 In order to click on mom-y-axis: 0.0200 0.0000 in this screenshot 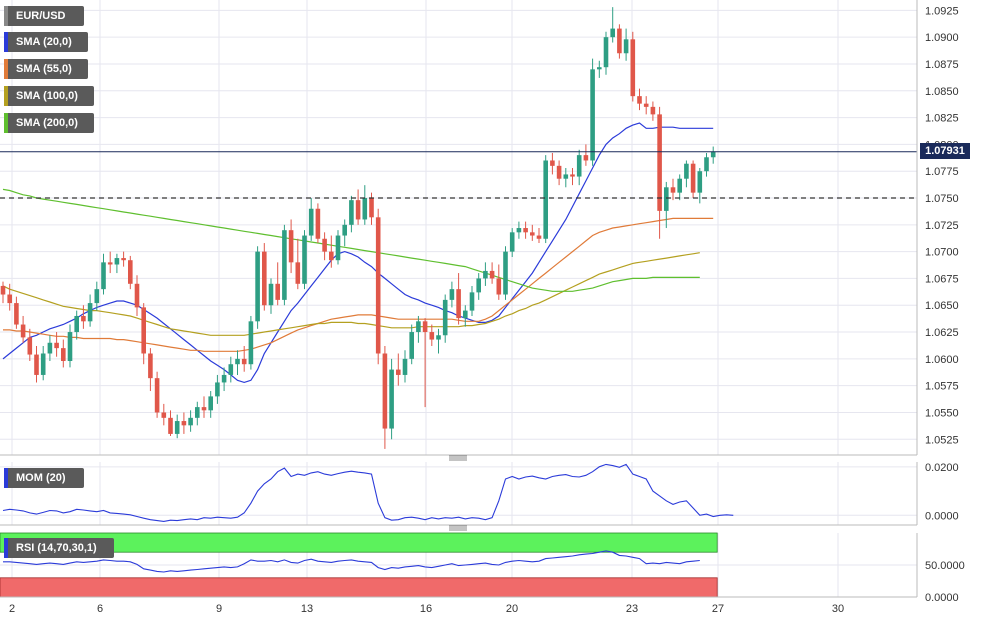, I will do `click(942, 492)`.